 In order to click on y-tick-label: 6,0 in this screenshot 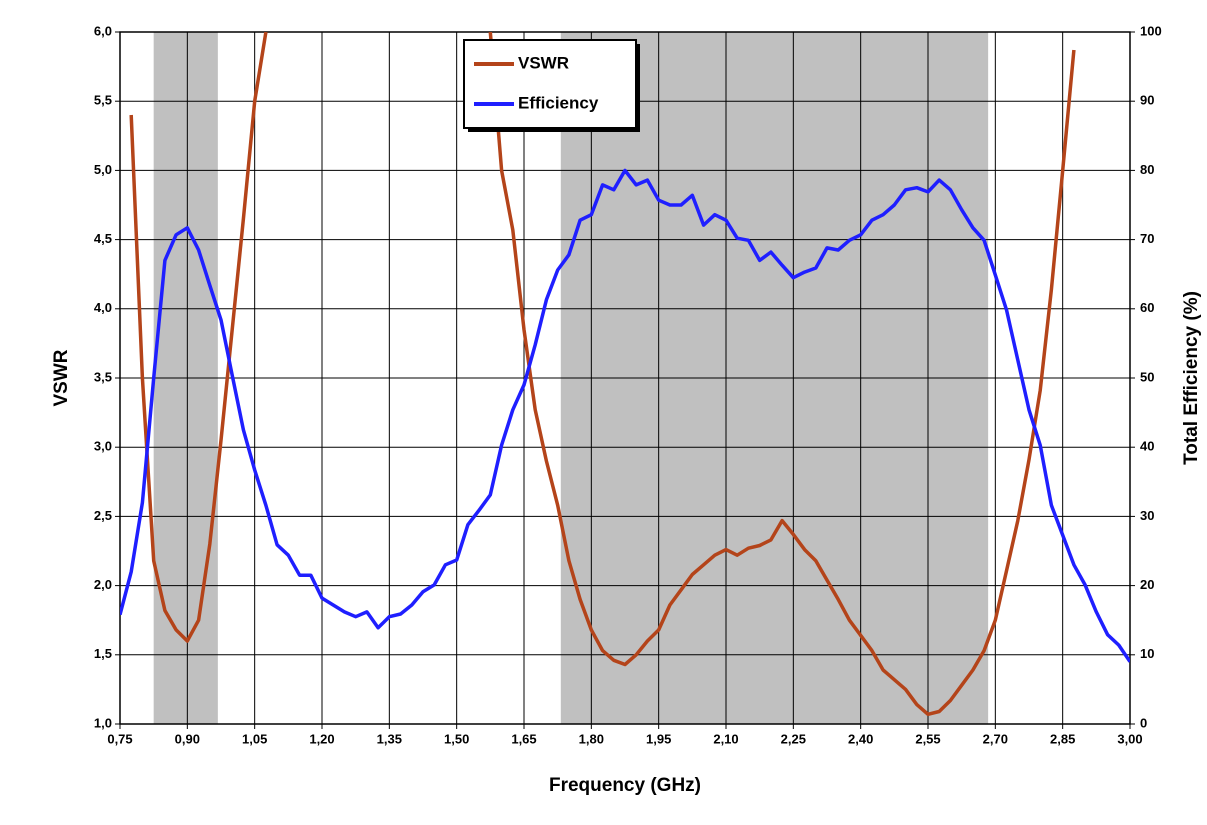, I will do `click(103, 30)`.